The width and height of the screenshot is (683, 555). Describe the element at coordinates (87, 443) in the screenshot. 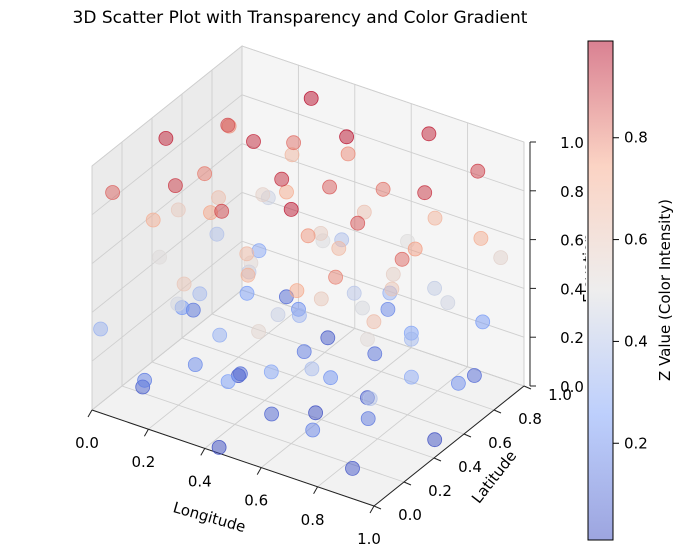

I see `x-tick-label: 0.0` at that location.